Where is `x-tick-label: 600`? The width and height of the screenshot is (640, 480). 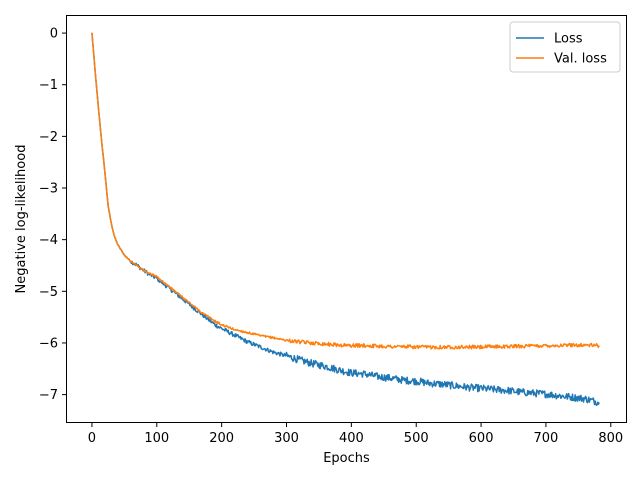
x-tick-label: 600 is located at coordinates (481, 438).